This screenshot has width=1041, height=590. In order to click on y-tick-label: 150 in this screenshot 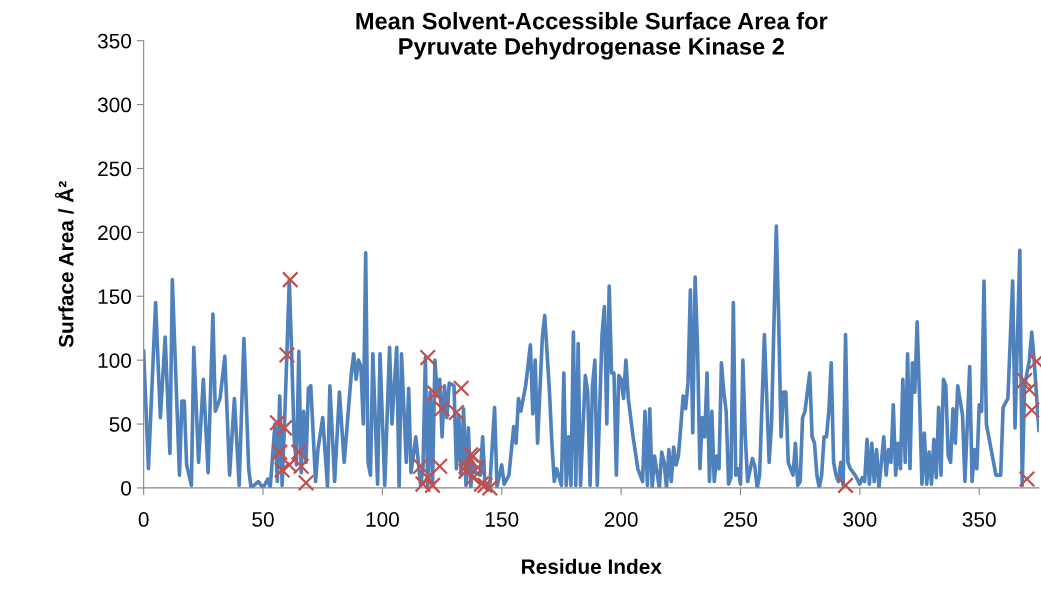, I will do `click(115, 297)`.